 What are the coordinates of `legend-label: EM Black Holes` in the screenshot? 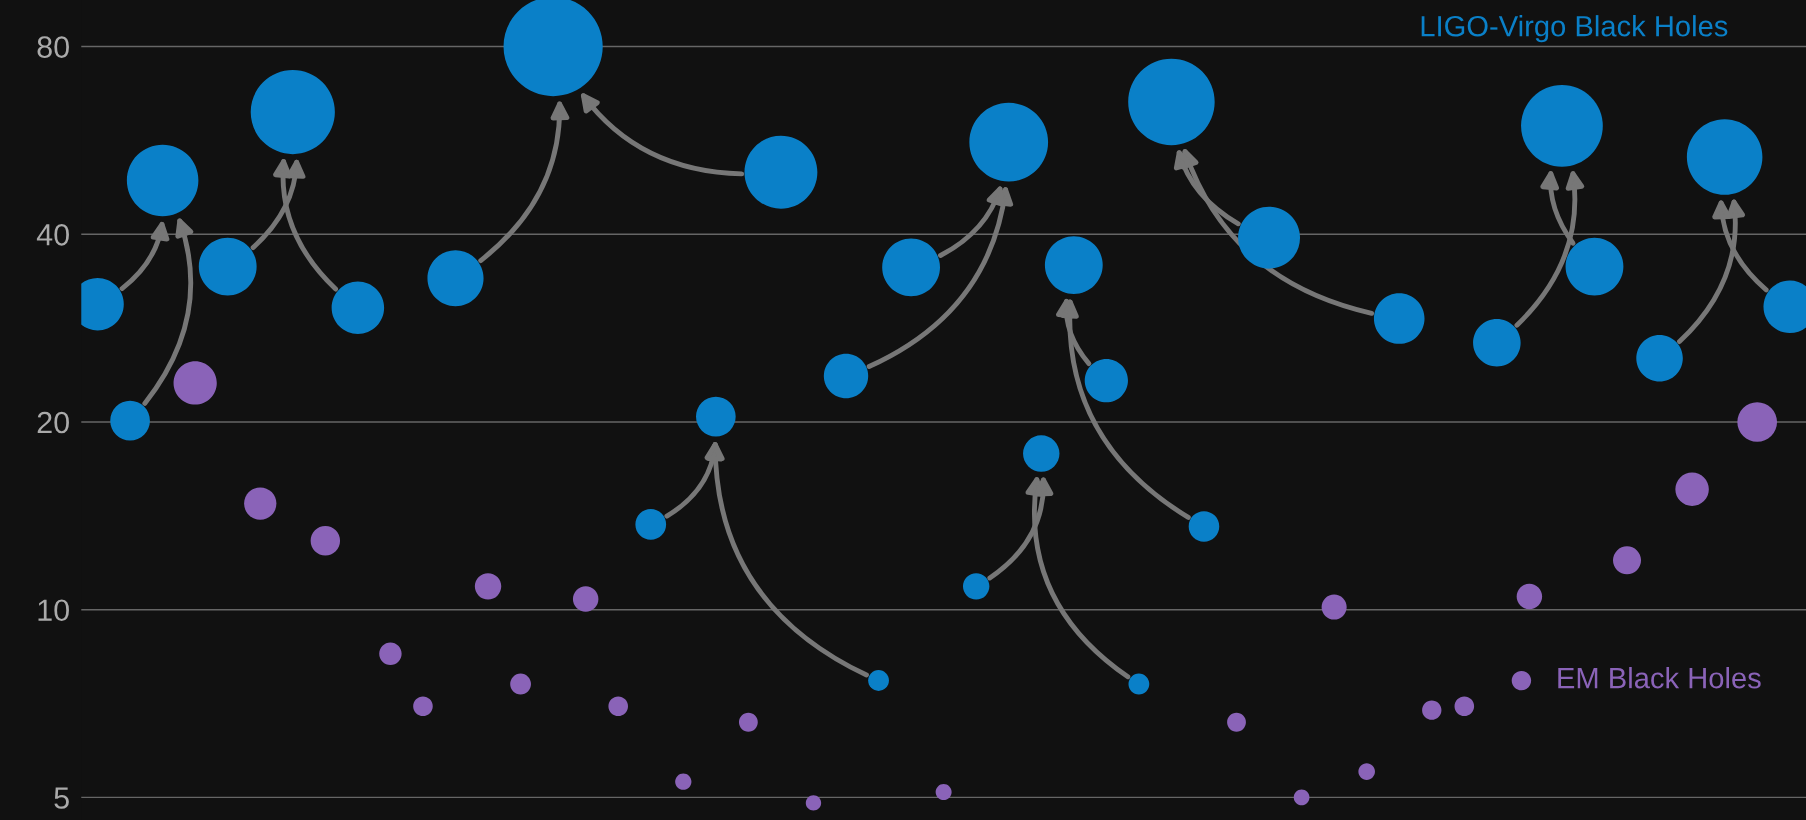 It's located at (1659, 678).